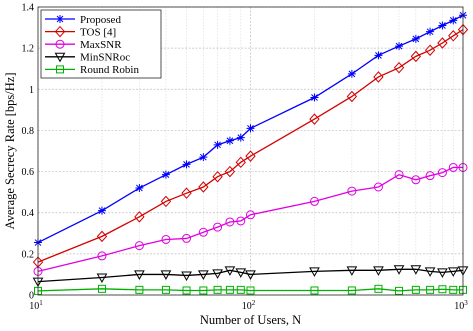  I want to click on legend-entry-label: TOS [4], so click(98, 32).